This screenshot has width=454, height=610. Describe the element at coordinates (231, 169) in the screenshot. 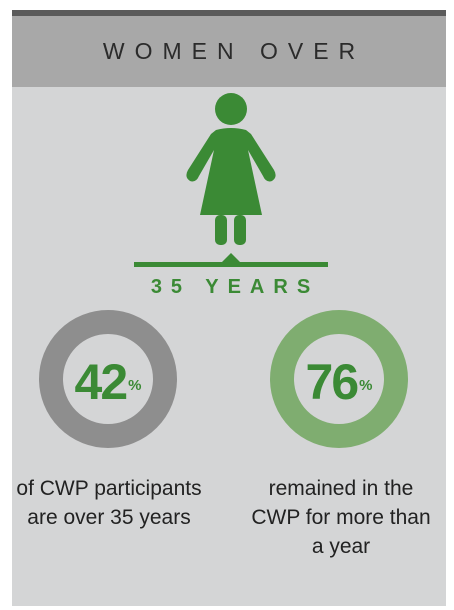

I see `woman-icon` at that location.